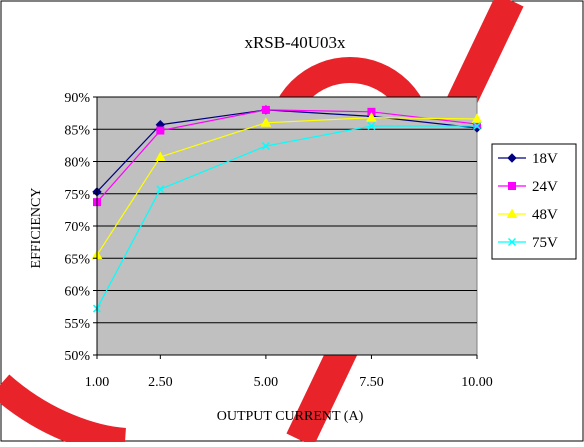 The image size is (584, 447). What do you see at coordinates (545, 243) in the screenshot?
I see `legend-label: 75V` at bounding box center [545, 243].